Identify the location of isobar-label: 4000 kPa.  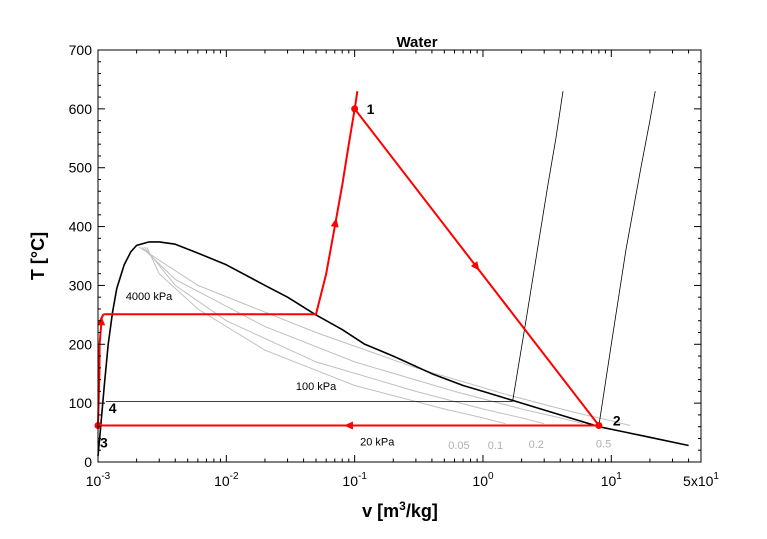
(149, 297).